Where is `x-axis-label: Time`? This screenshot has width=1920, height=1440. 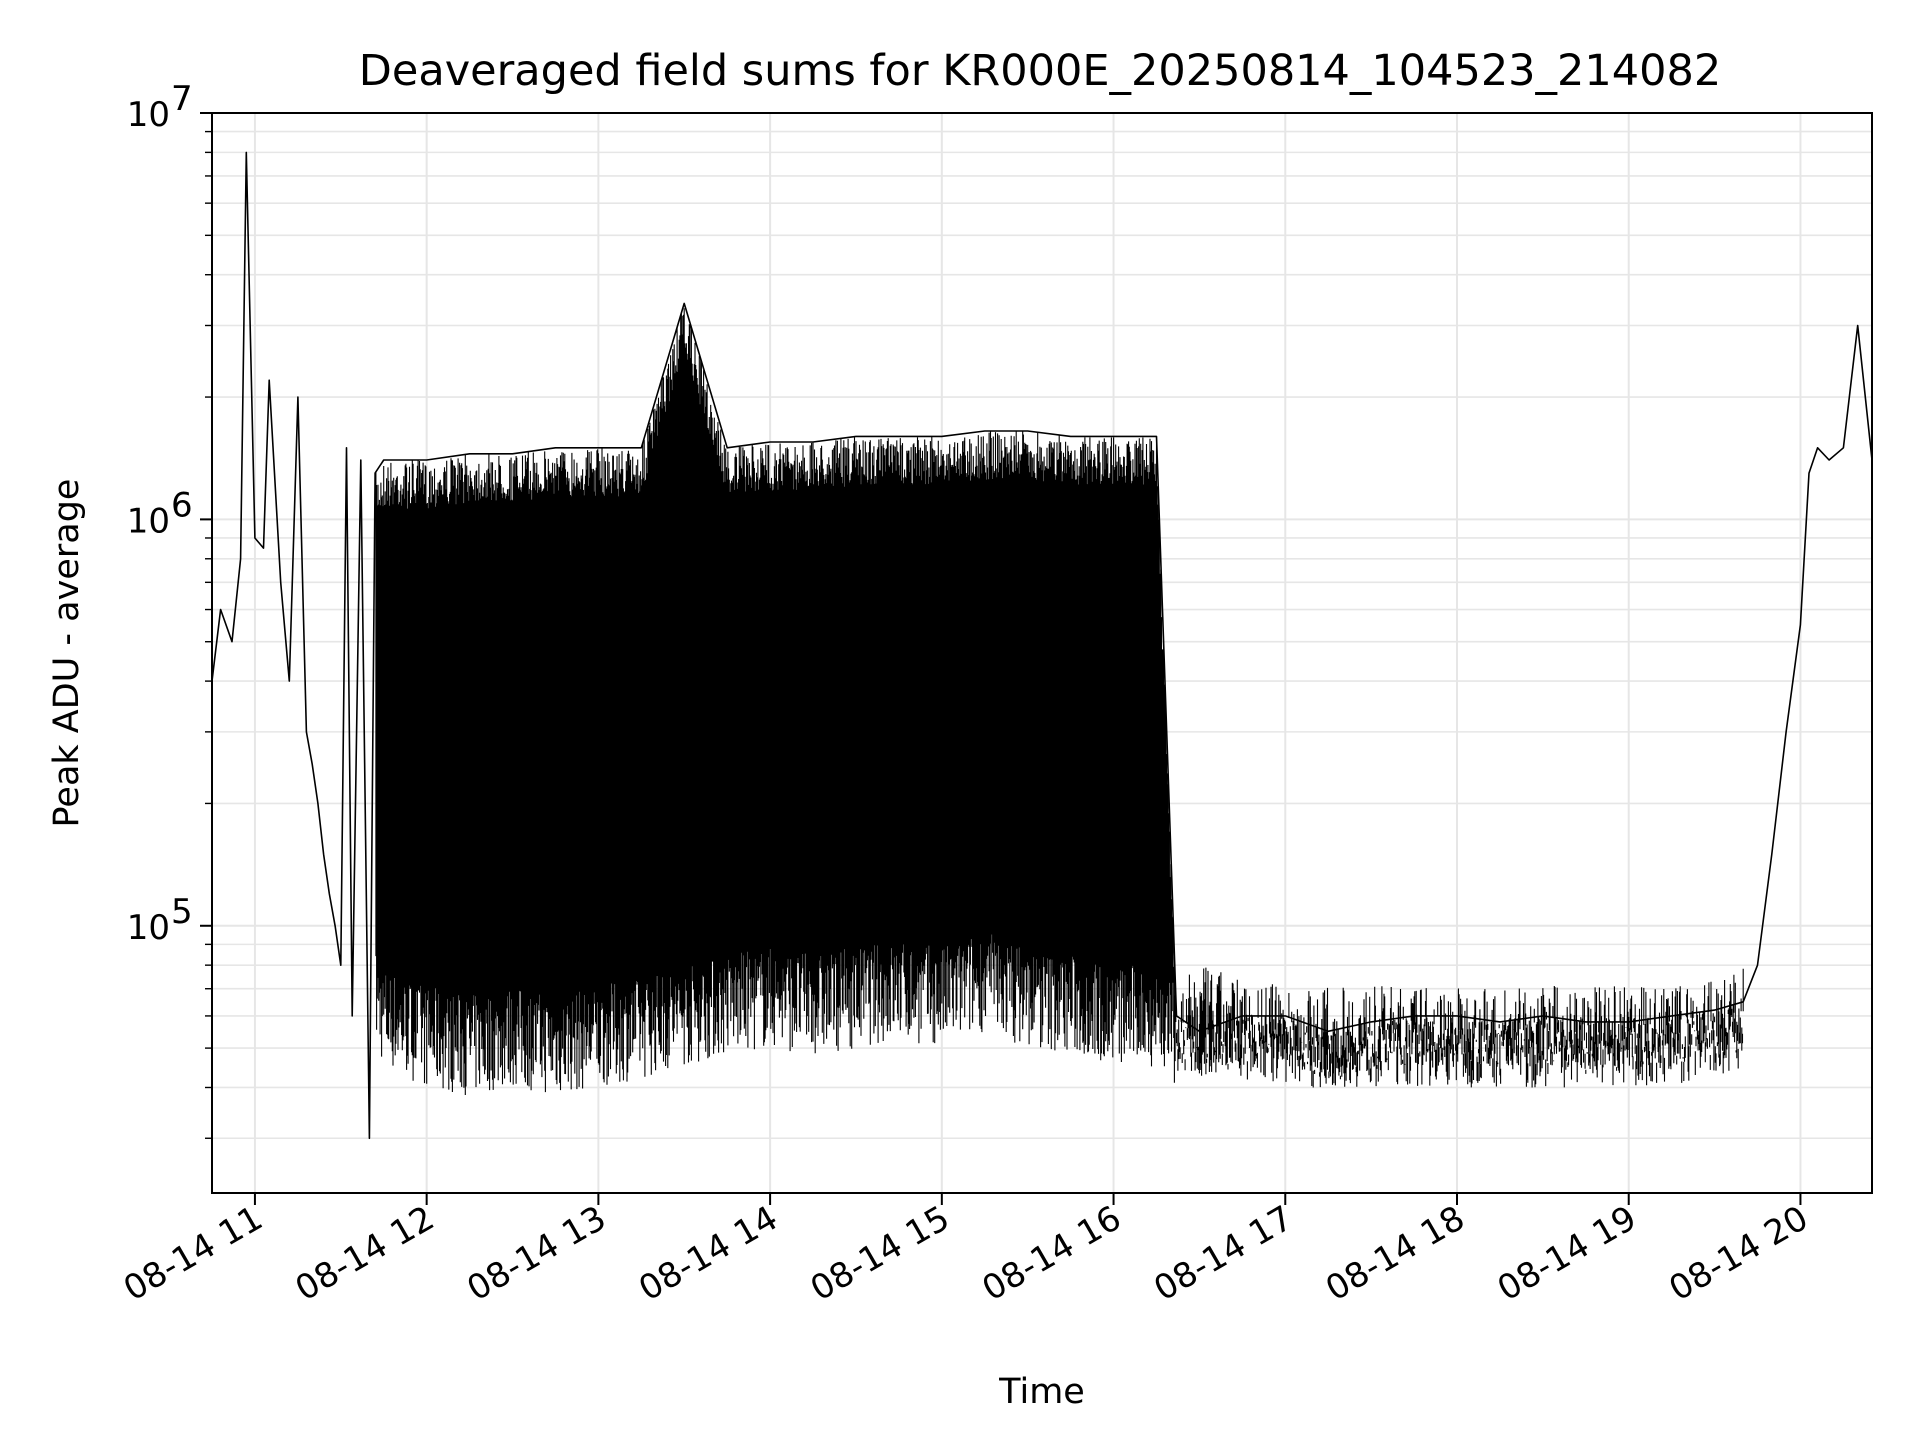 x-axis-label: Time is located at coordinates (1041, 1392).